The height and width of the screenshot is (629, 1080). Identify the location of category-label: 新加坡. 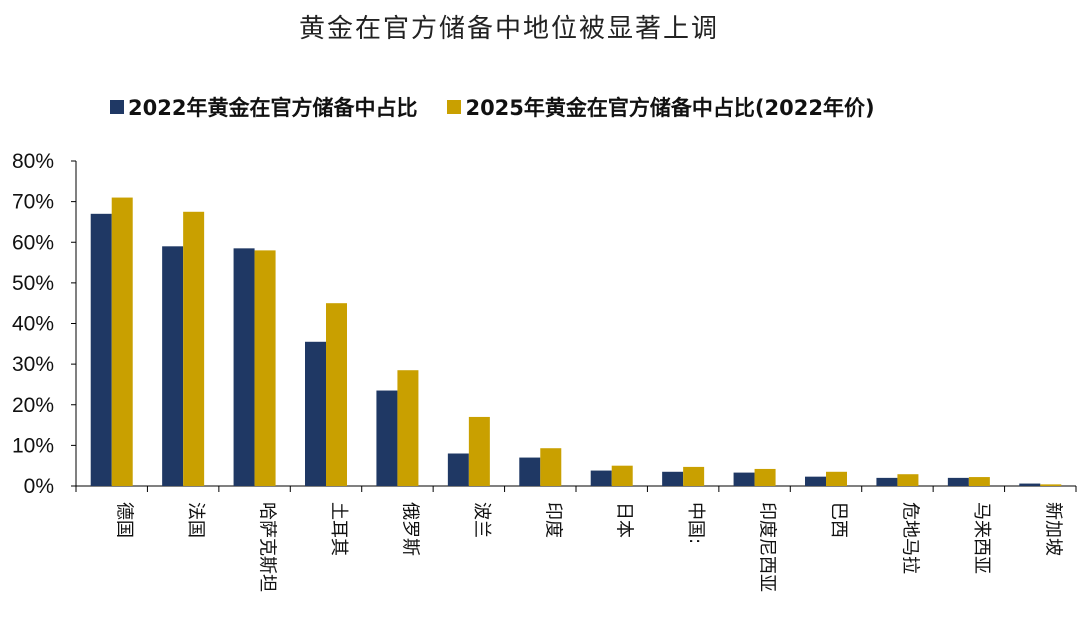
(1052, 529).